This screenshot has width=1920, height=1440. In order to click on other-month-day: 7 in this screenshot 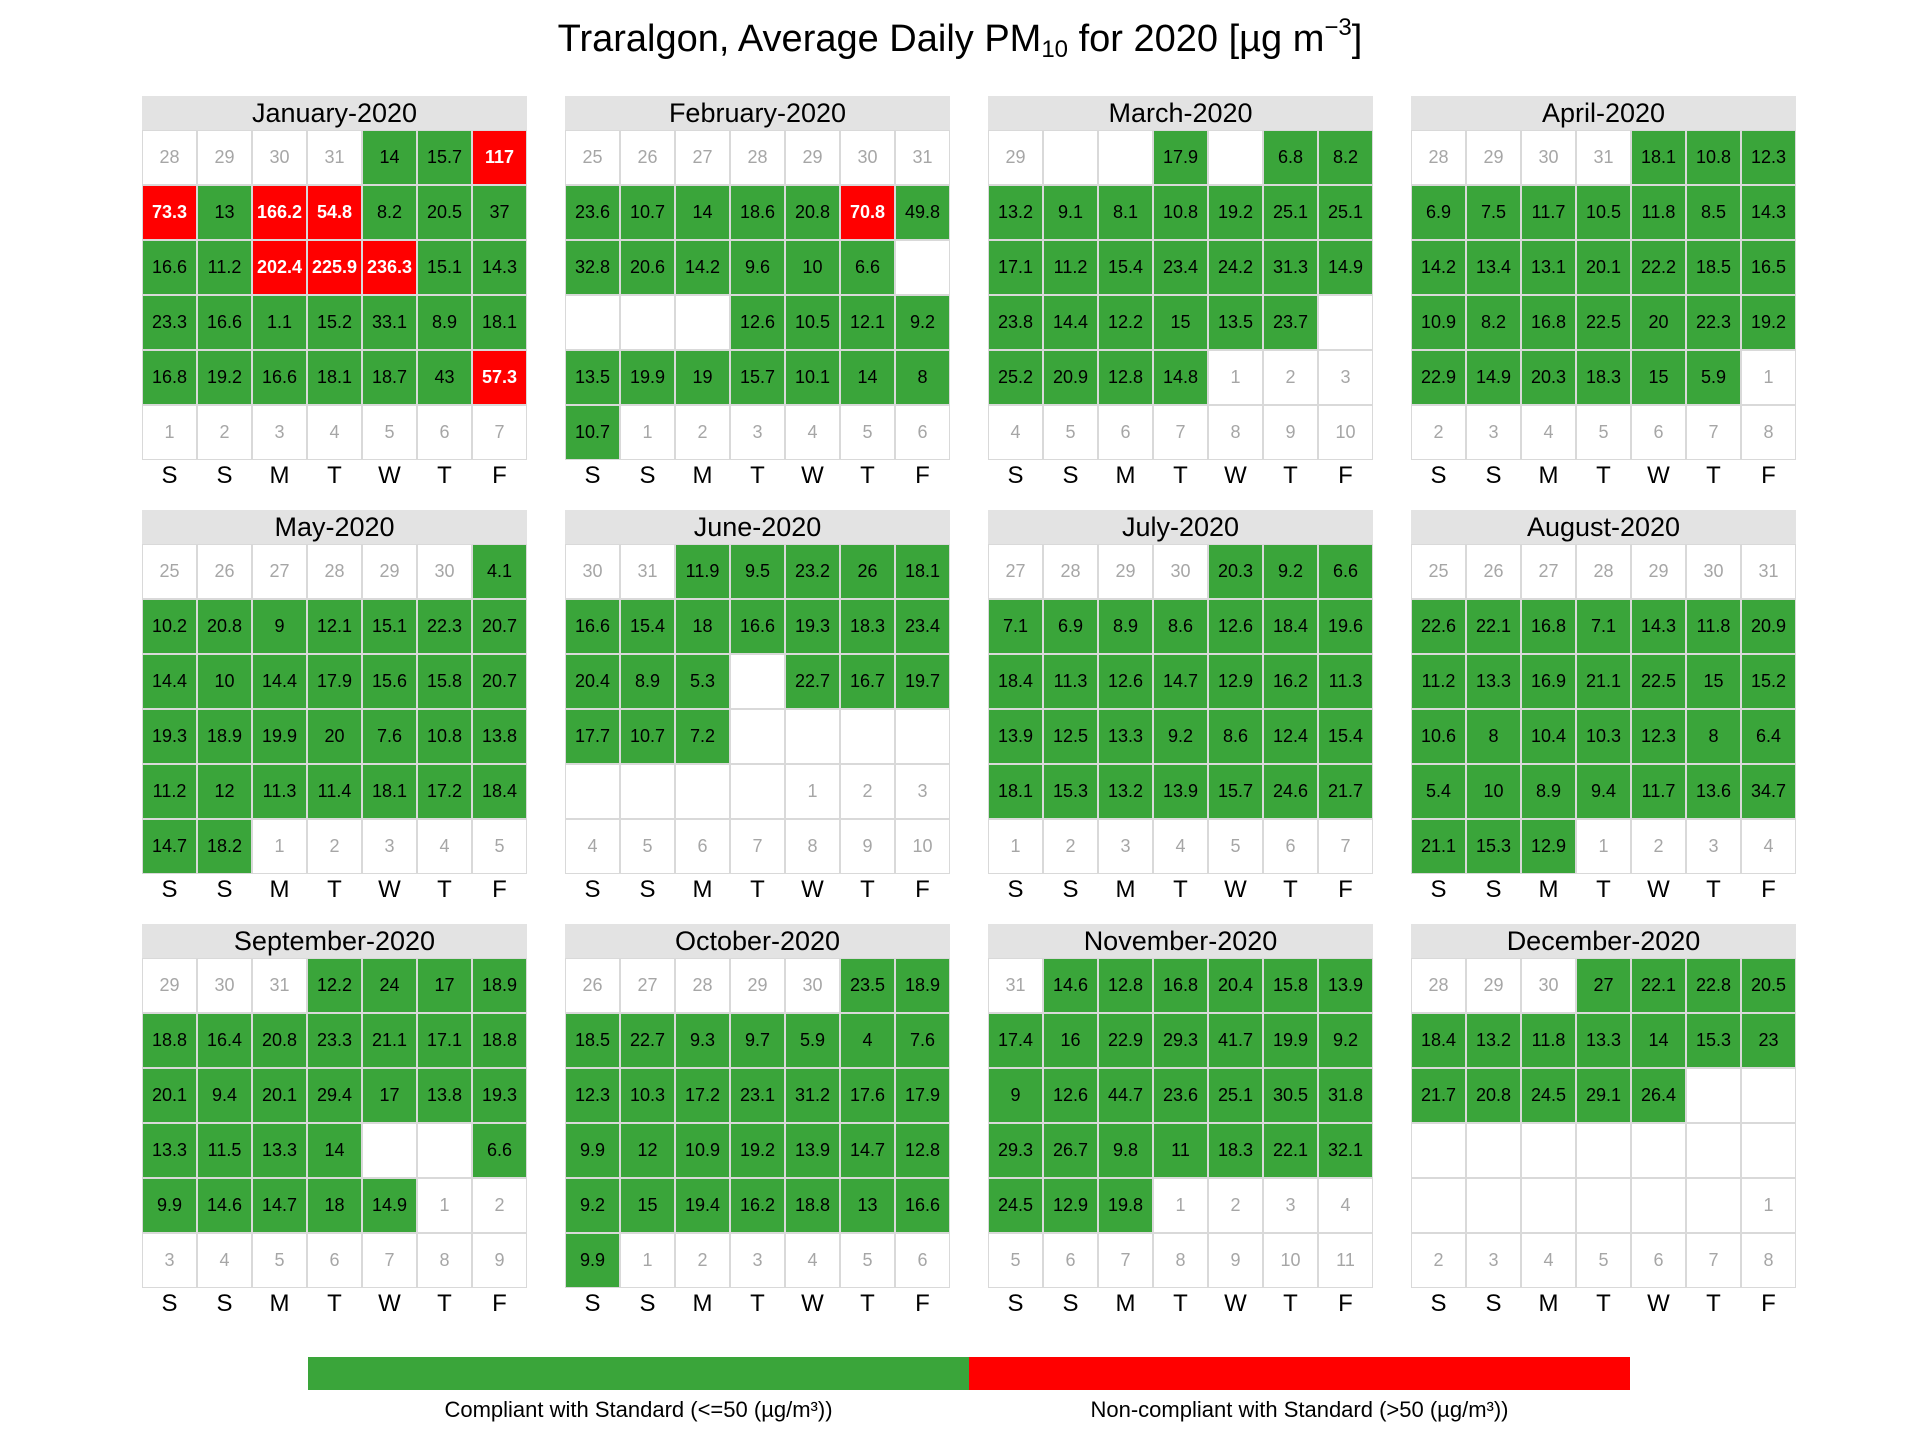, I will do `click(389, 1260)`.